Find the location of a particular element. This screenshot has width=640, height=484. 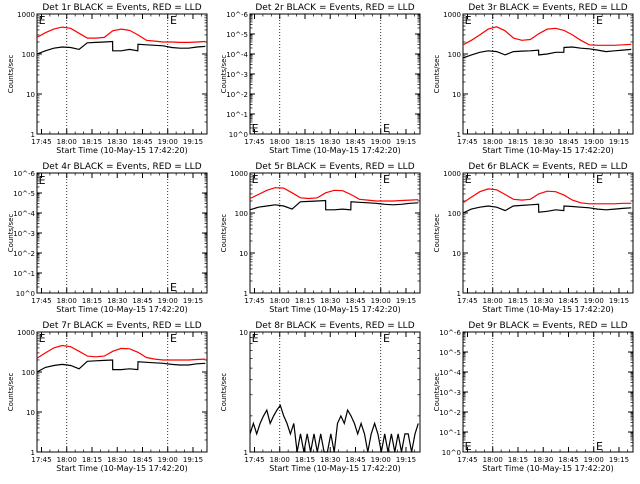

panel-title: Det 2r BLACK = Events, RED = LLD is located at coordinates (334, 8).